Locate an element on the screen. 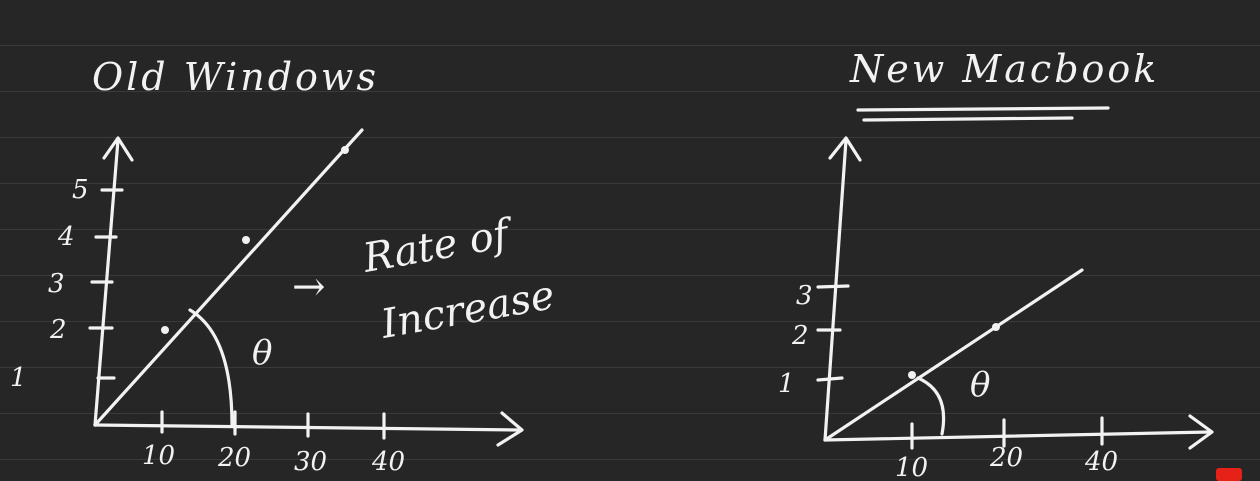 This screenshot has height=481, width=1260. annotation-arrow: → is located at coordinates (309, 287).